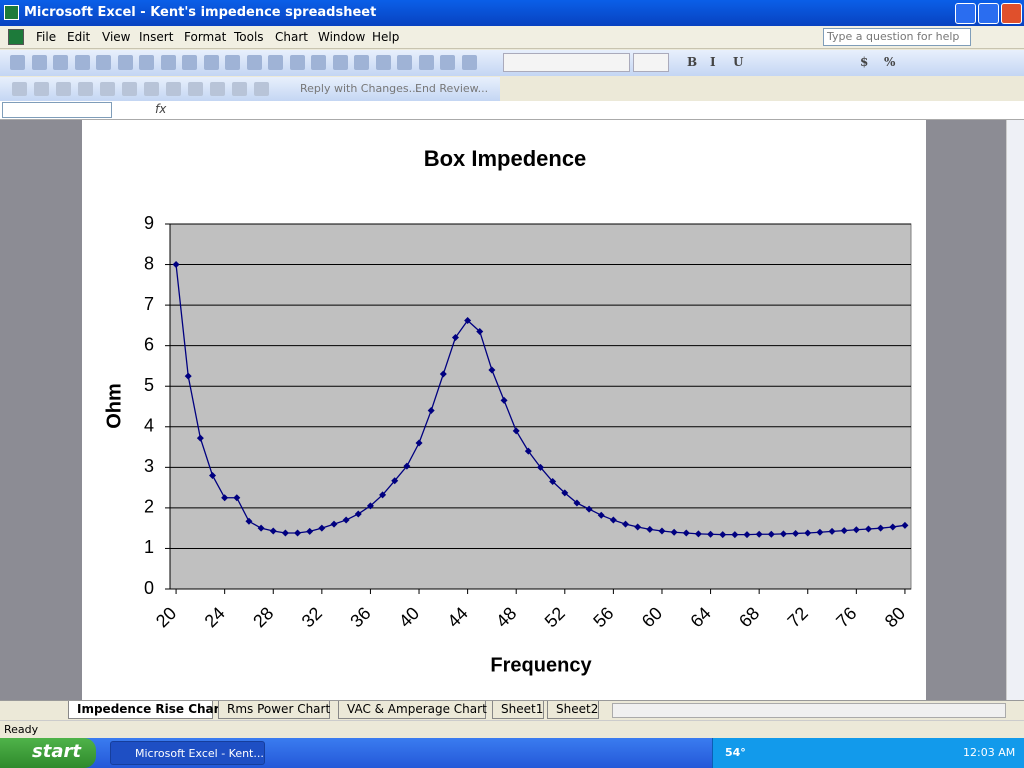 The width and height of the screenshot is (1024, 768). What do you see at coordinates (114, 406) in the screenshot?
I see `y-axis-title: Ohm` at bounding box center [114, 406].